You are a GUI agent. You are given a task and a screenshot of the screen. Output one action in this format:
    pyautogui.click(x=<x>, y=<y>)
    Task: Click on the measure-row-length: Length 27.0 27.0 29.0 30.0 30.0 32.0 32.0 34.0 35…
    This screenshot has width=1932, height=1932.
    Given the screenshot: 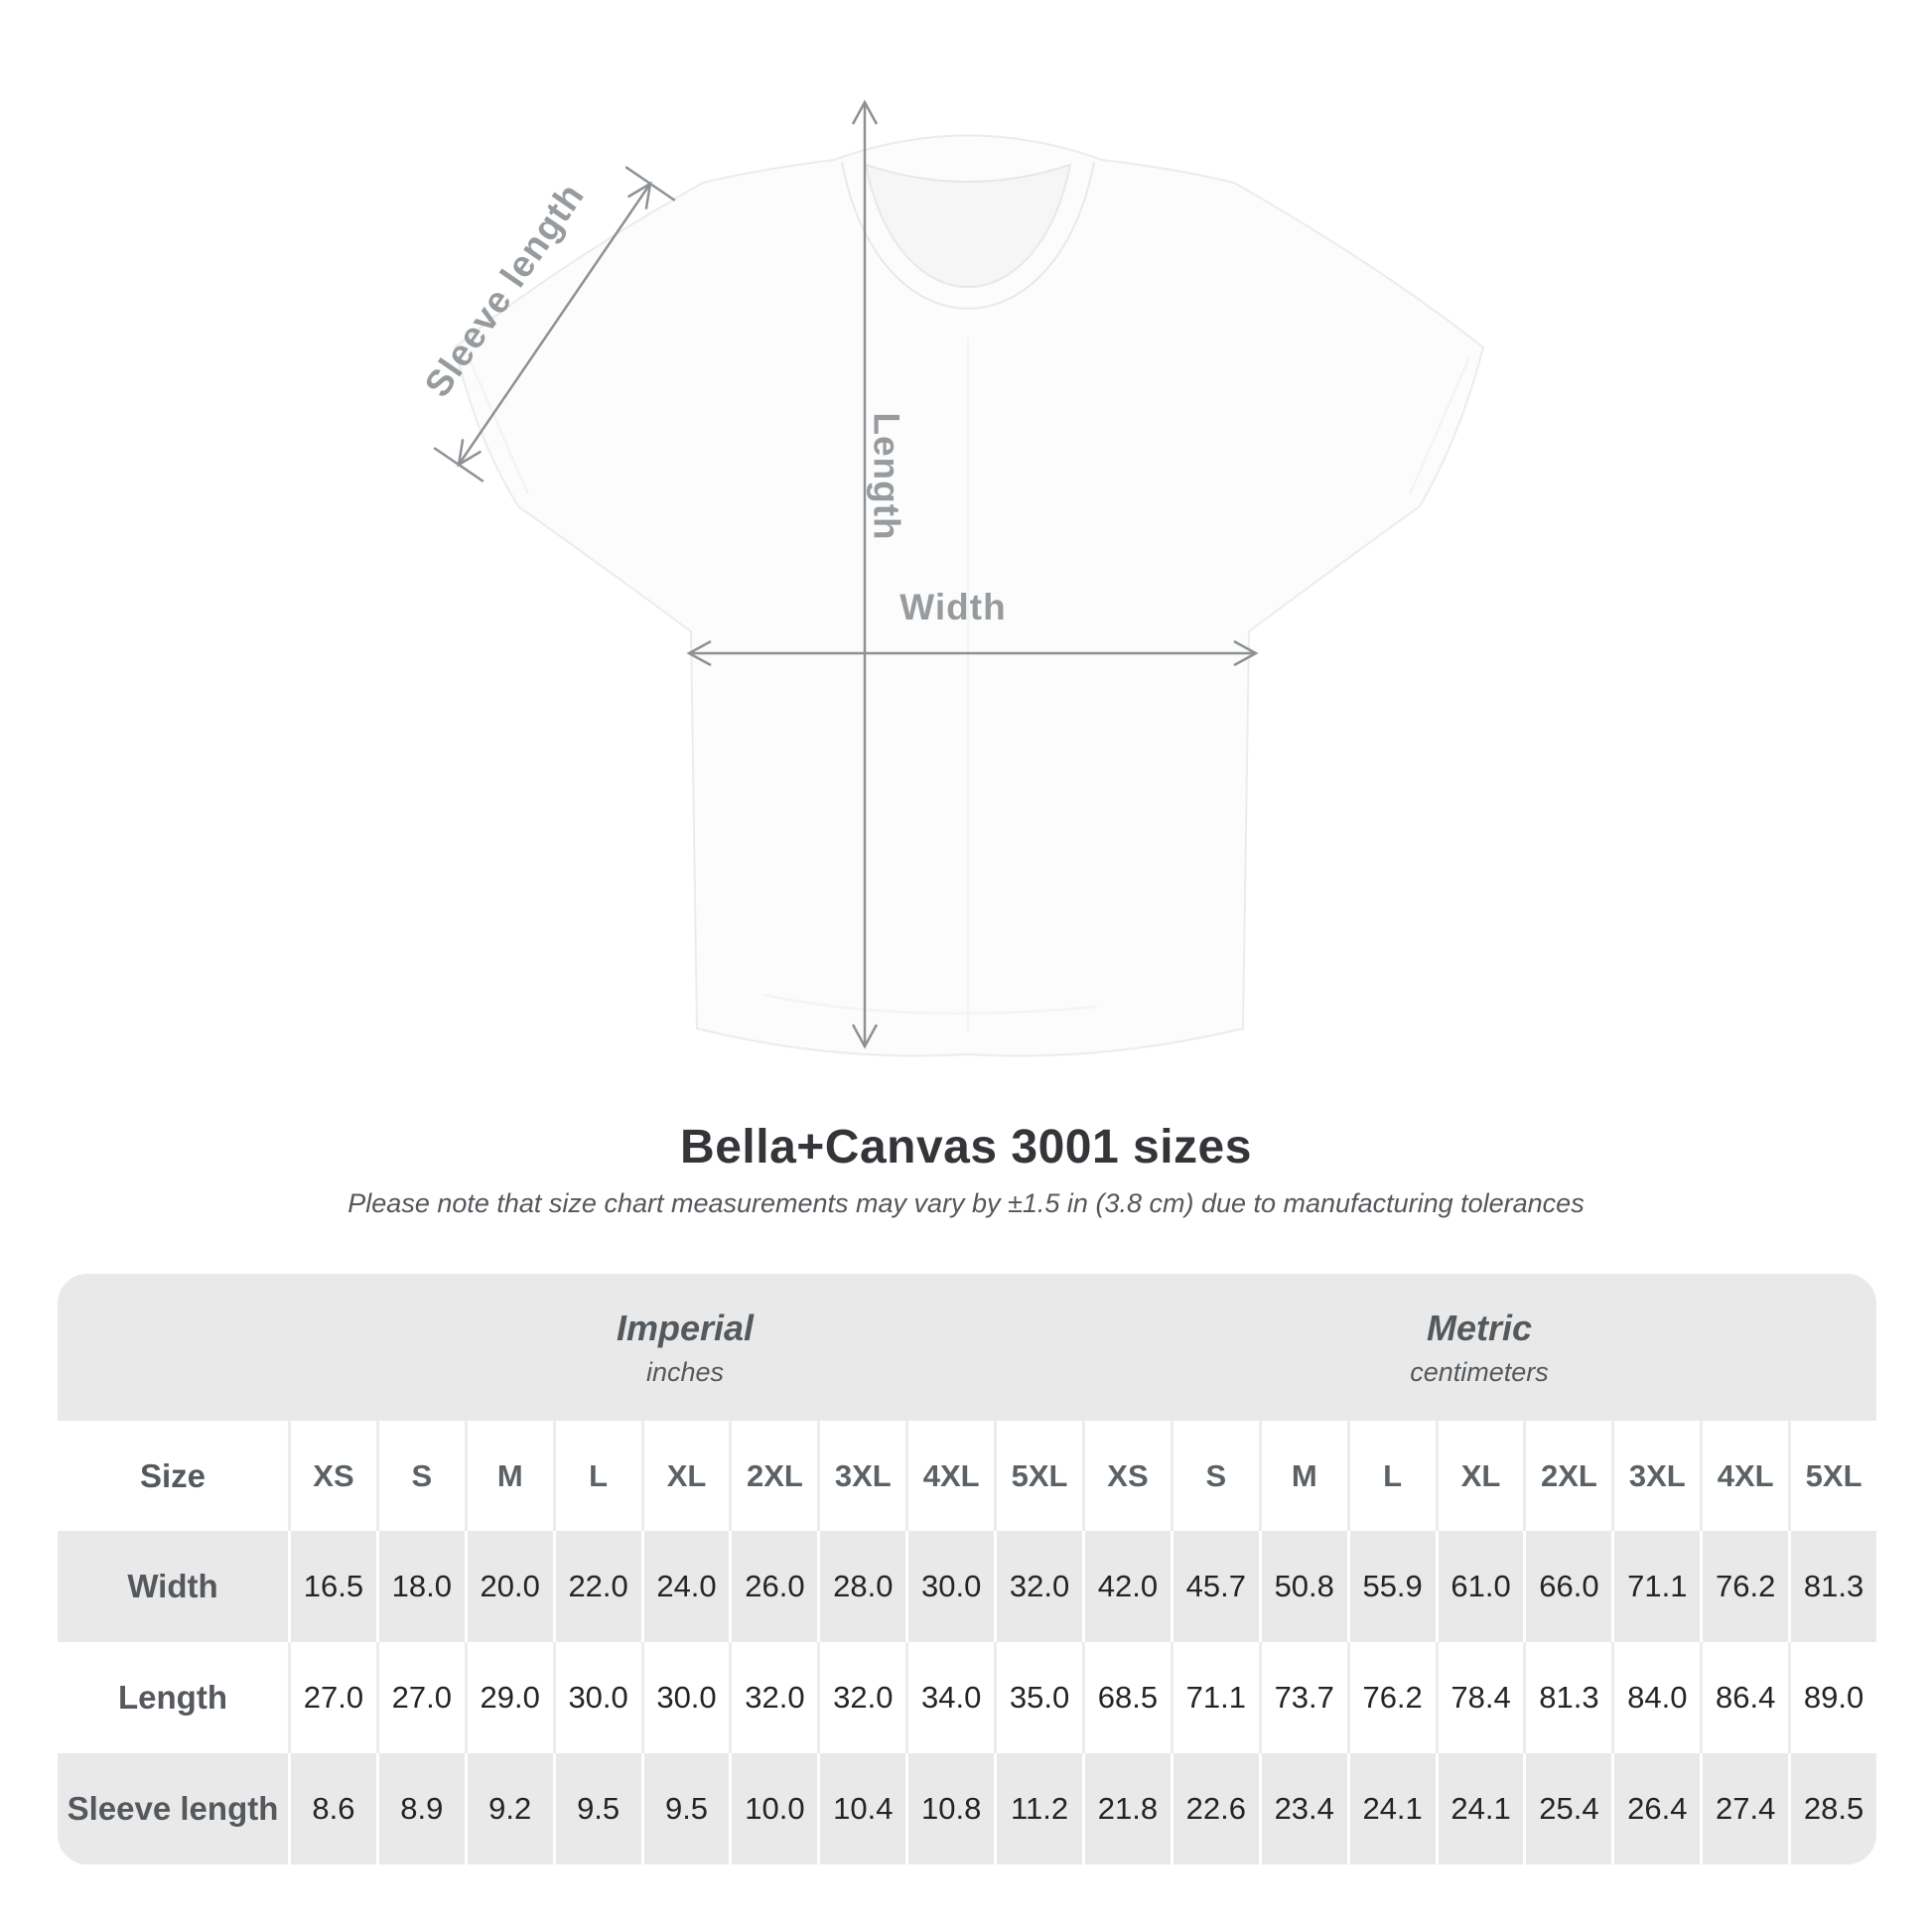 What is the action you would take?
    pyautogui.click(x=967, y=1698)
    